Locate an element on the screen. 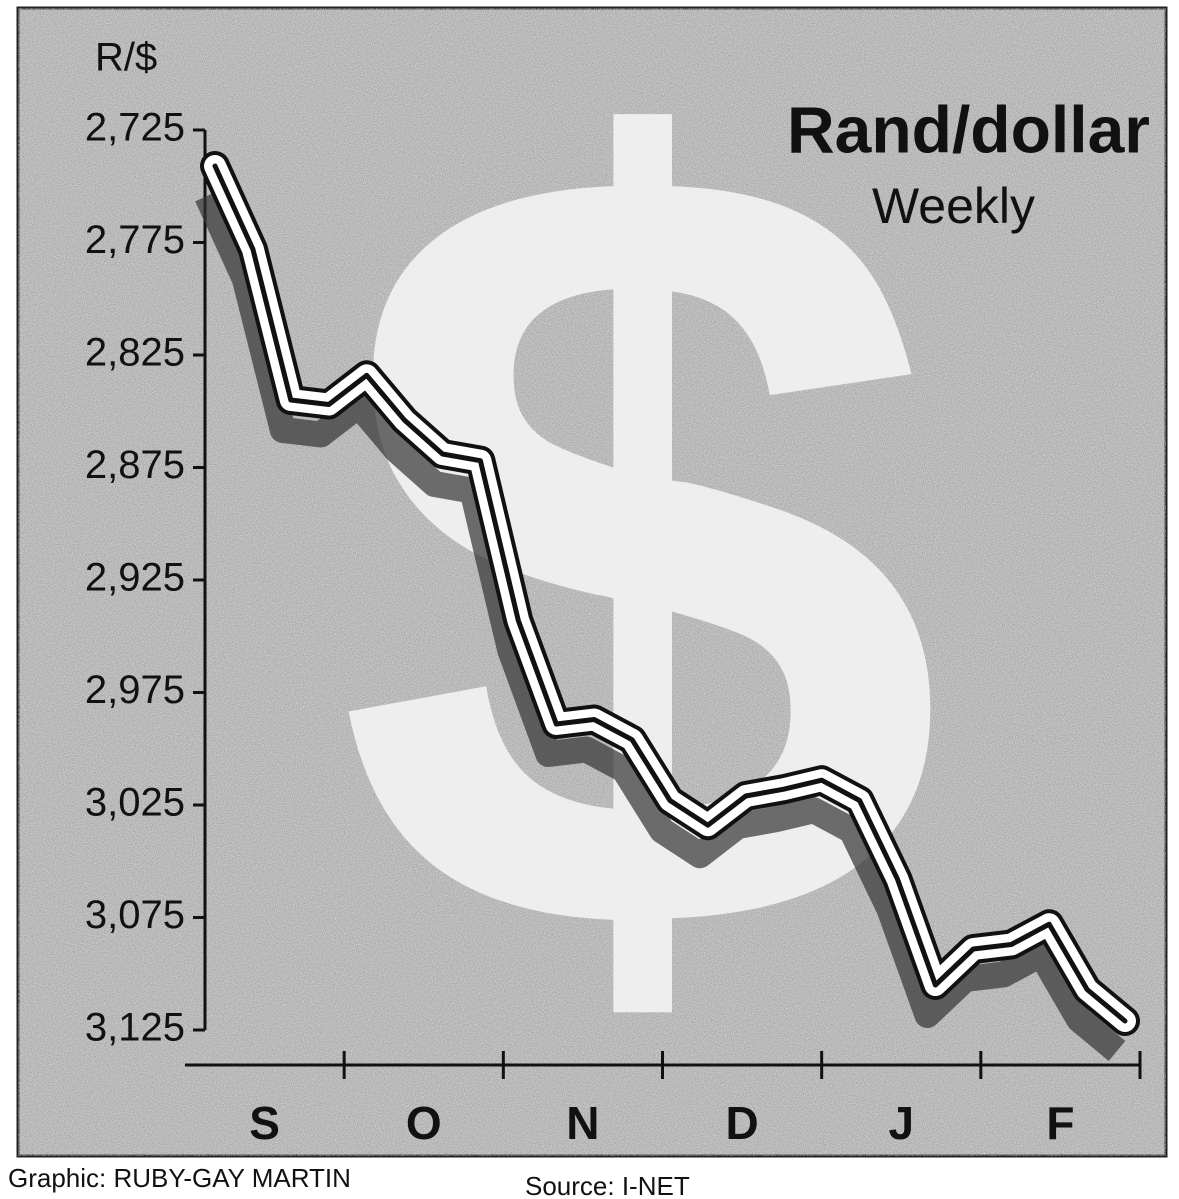  y-tick-label: 2,825 is located at coordinates (135, 353).